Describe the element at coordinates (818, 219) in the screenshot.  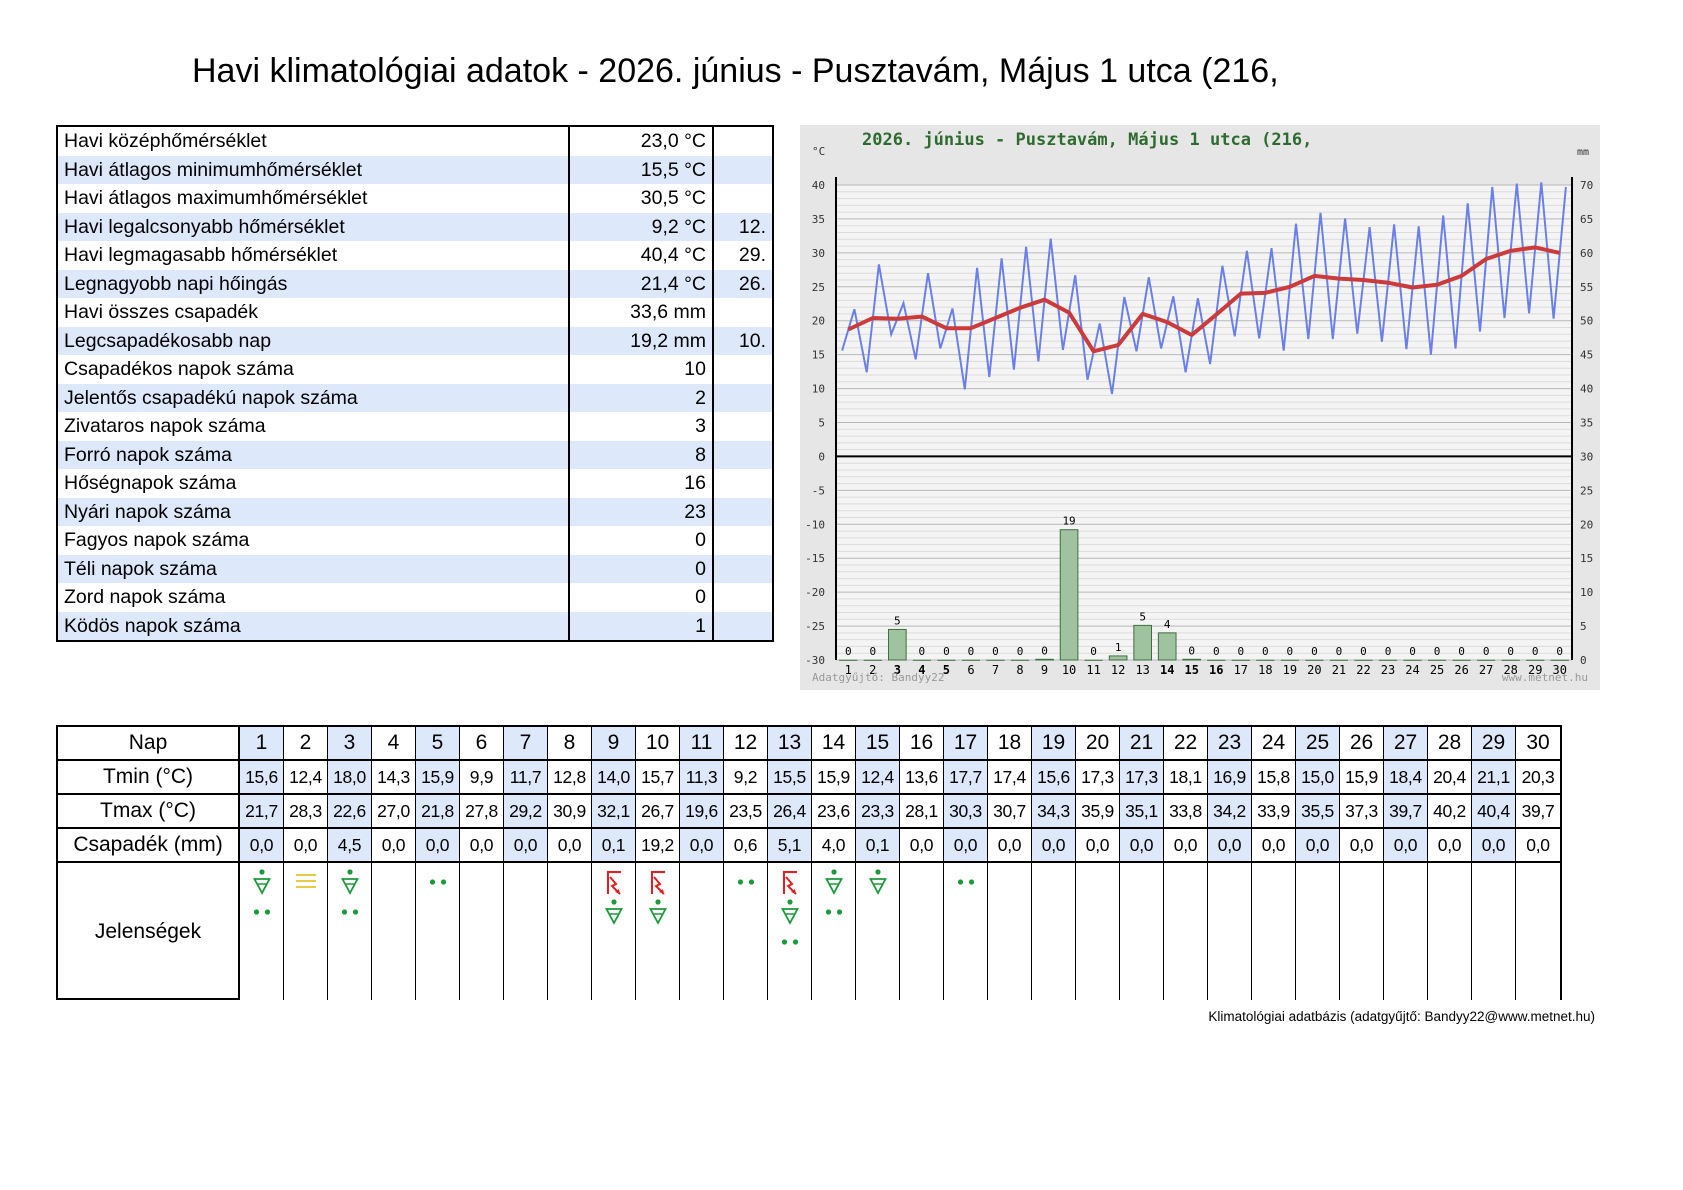
I see `left-tick-label: 35` at that location.